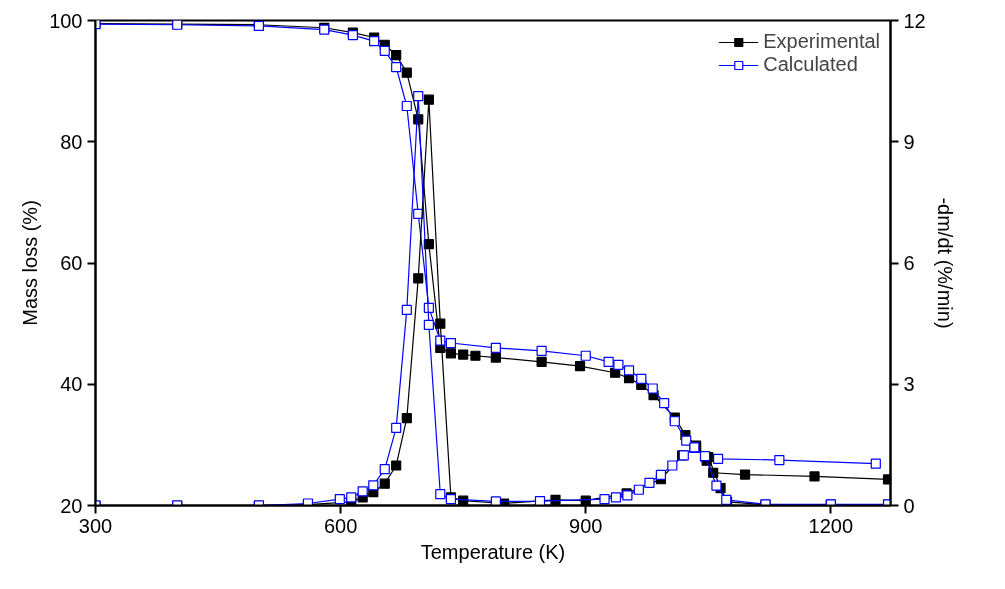  Describe the element at coordinates (810, 64) in the screenshot. I see `legend-label: Calculated` at that location.